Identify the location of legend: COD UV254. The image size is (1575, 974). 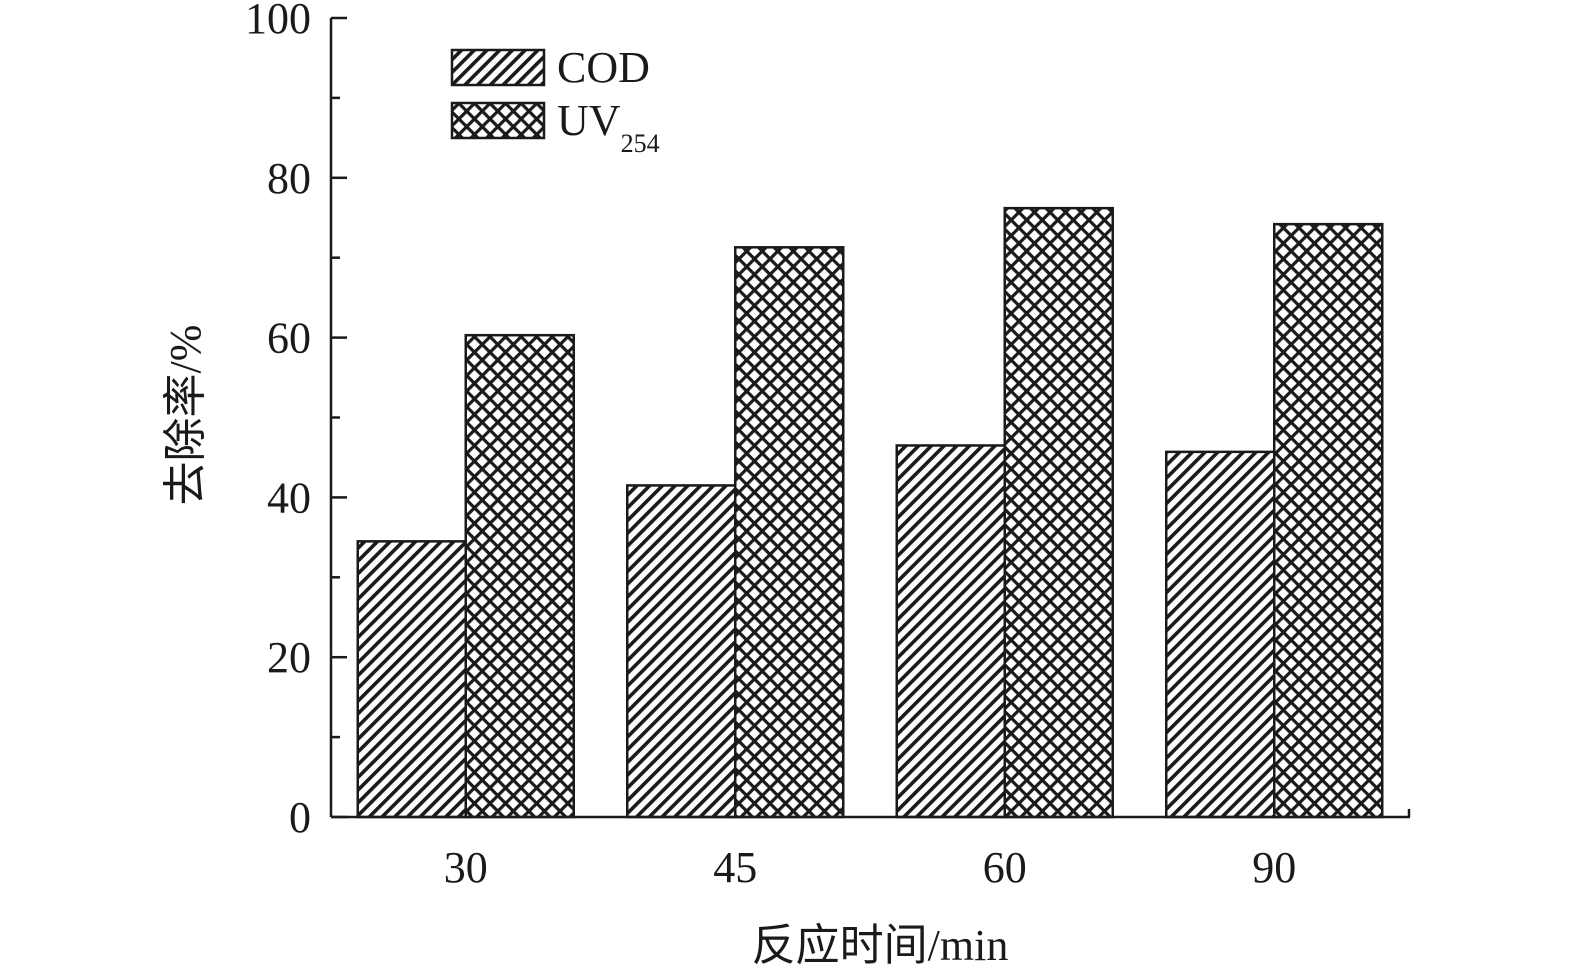
(555, 100).